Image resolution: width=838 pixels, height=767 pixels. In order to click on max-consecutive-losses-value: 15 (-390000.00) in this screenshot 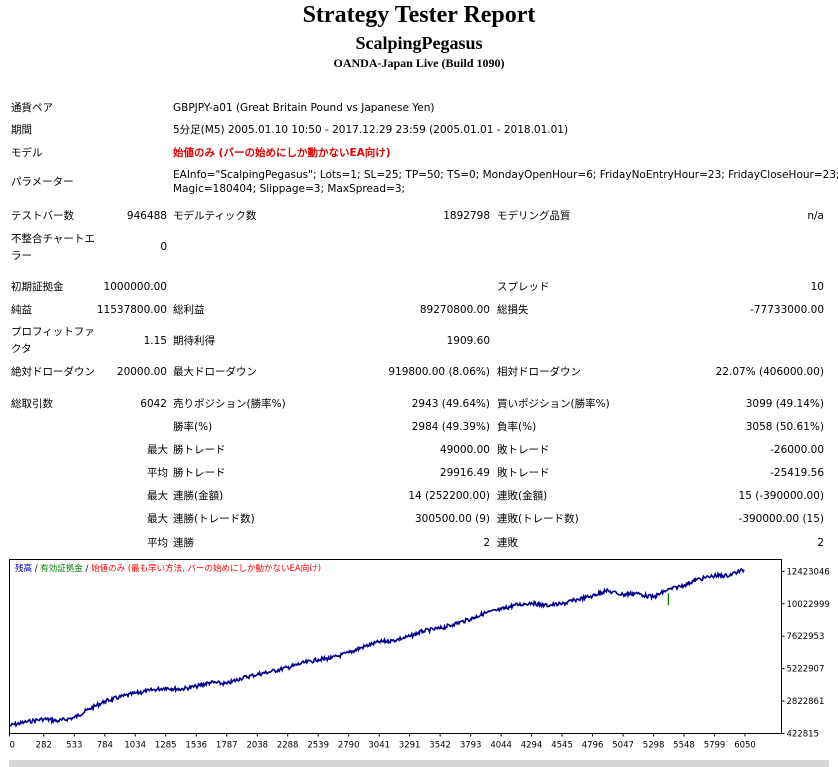, I will do `click(781, 496)`.